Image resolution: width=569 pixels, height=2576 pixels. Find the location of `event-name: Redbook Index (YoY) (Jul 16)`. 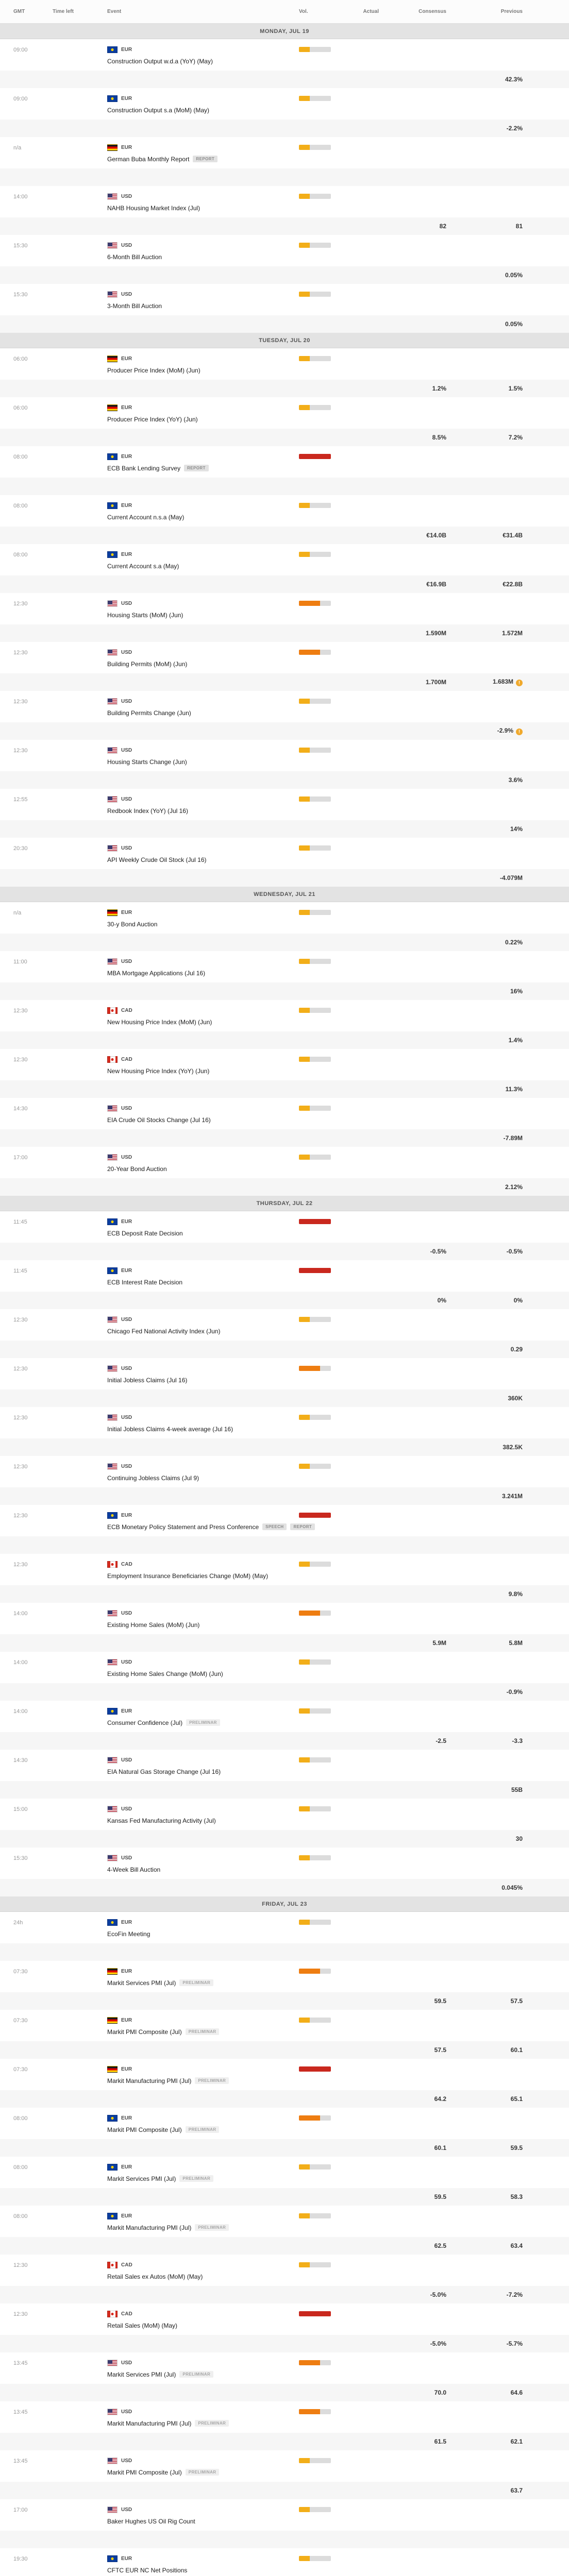

event-name: Redbook Index (YoY) (Jul 16) is located at coordinates (147, 811).